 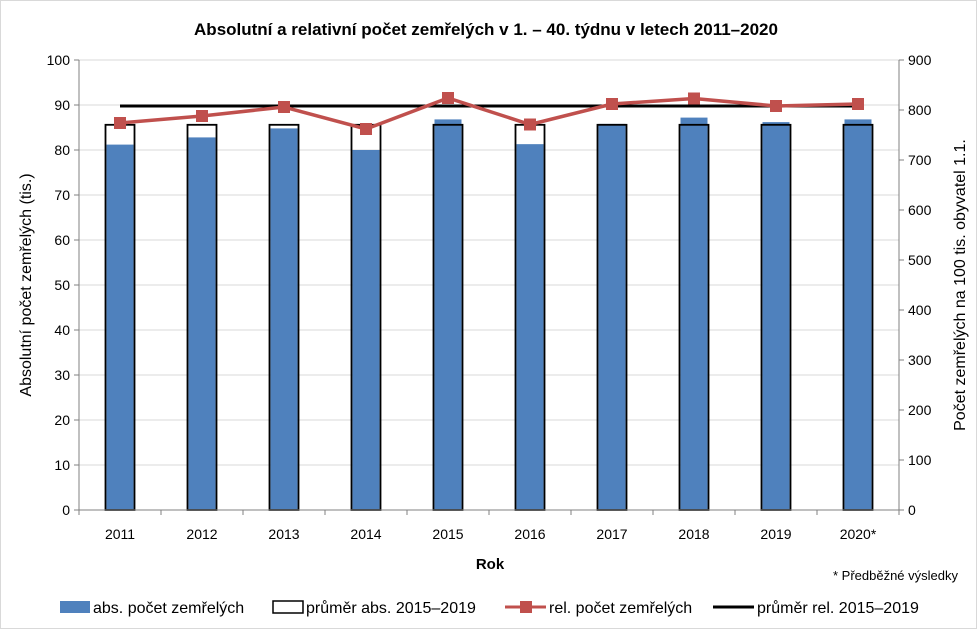 I want to click on line-rel, so click(x=489, y=113).